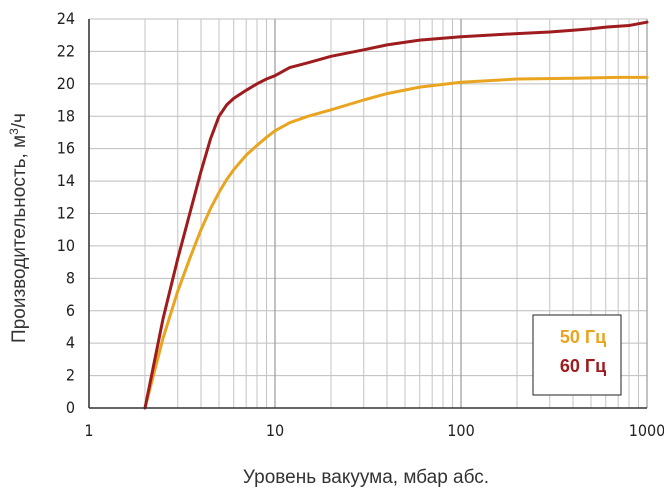 This screenshot has width=664, height=493. I want to click on y-axis-label-sup: 3, so click(14, 131).